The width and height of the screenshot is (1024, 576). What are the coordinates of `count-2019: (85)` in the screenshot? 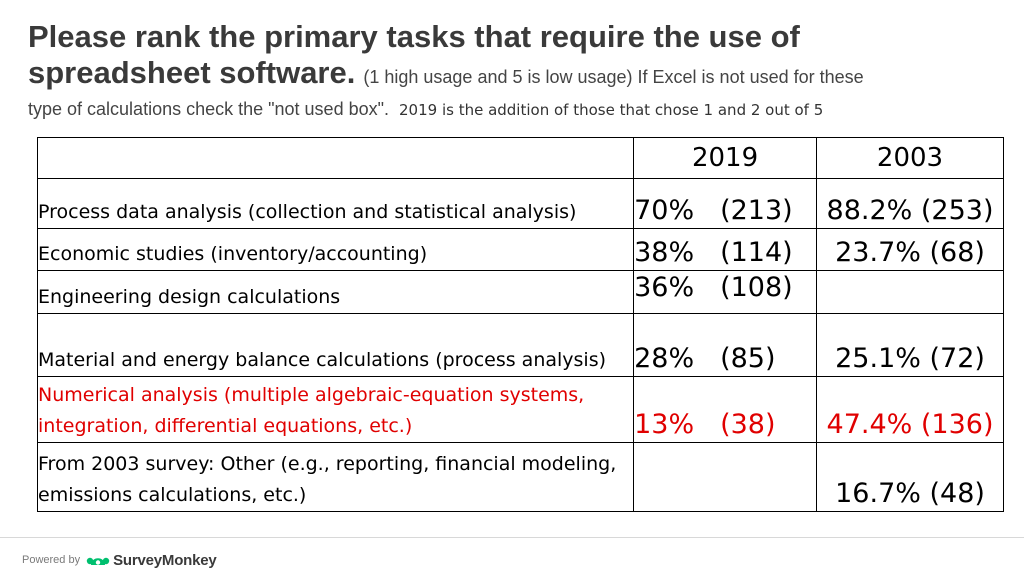 It's located at (748, 358).